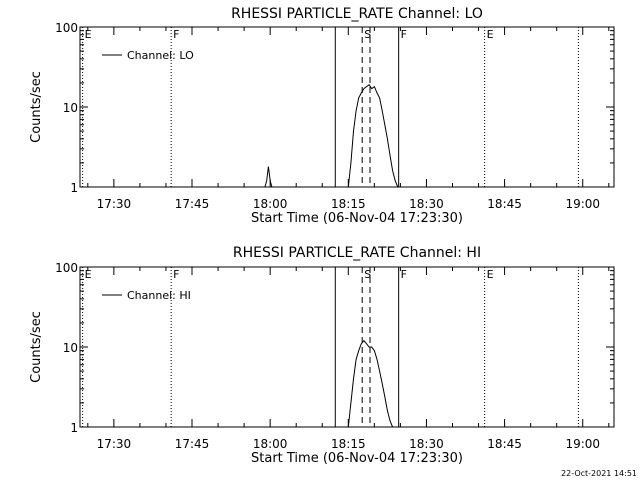  Describe the element at coordinates (160, 55) in the screenshot. I see `legend-label: Channel: LO` at that location.